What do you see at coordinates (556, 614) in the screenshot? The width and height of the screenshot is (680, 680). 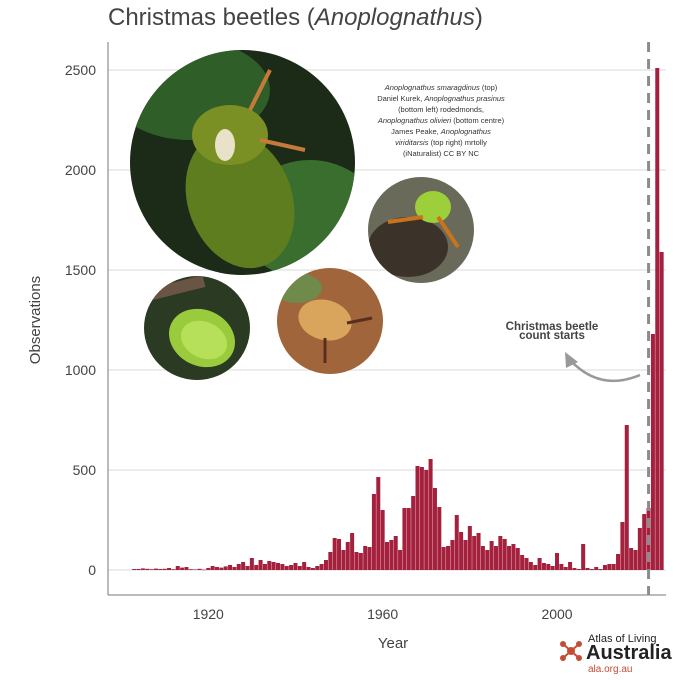 I see `x-tick-label: 2000` at bounding box center [556, 614].